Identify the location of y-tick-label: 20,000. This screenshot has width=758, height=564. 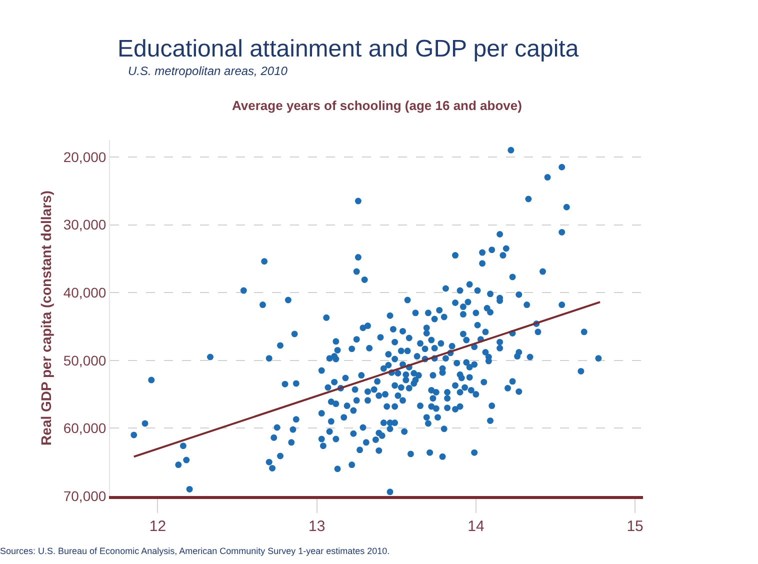
(84, 156).